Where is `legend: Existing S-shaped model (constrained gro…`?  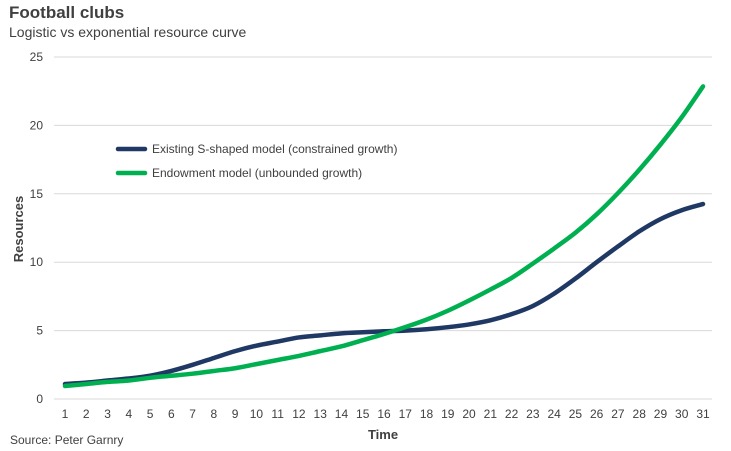 legend: Existing S-shaped model (constrained gro… is located at coordinates (256, 161).